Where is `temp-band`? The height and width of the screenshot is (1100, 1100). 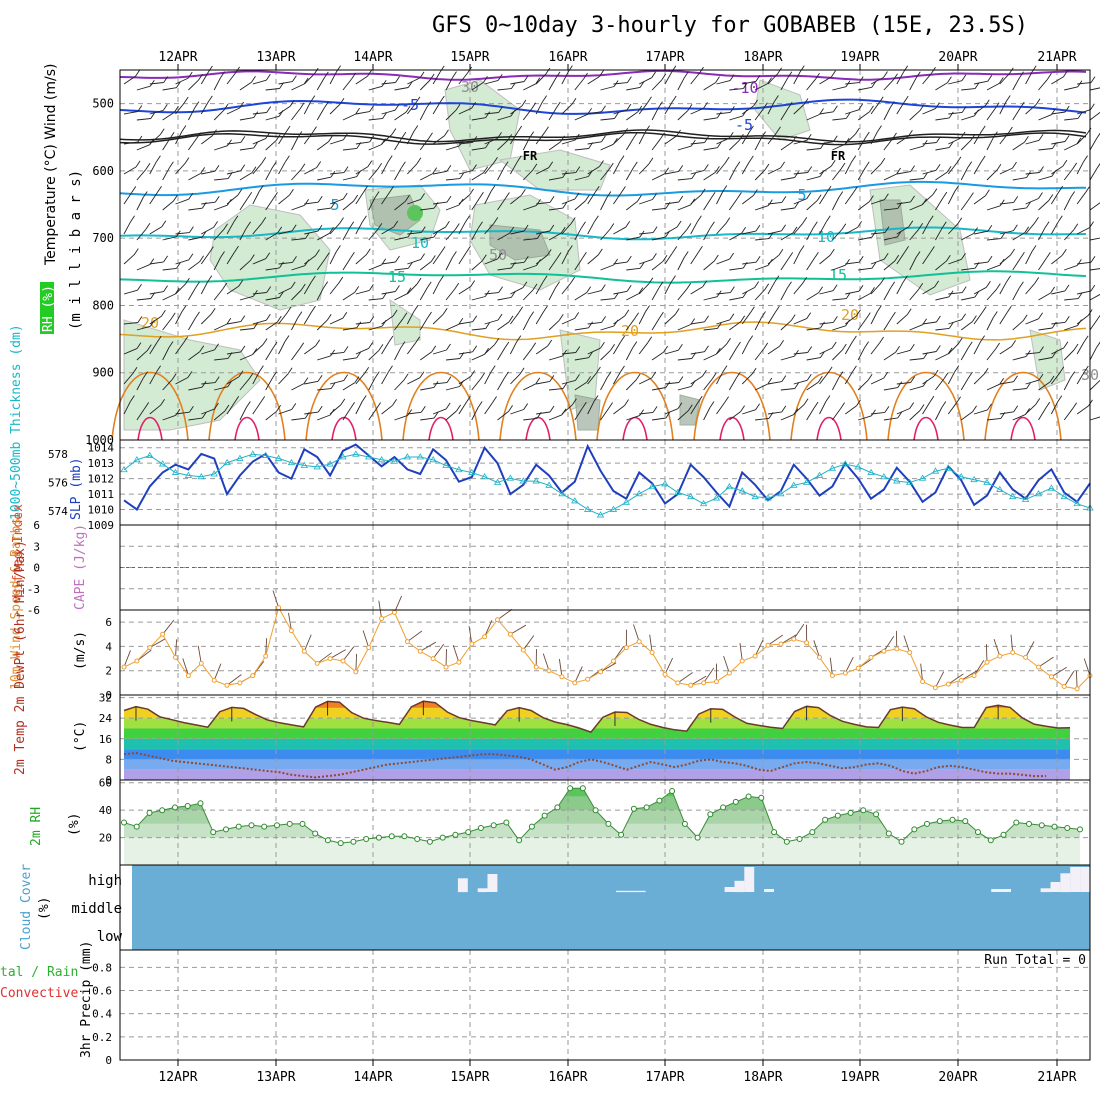
temp-band is located at coordinates (597, 774).